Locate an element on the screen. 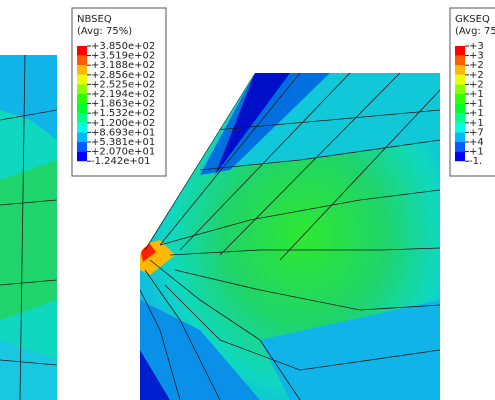 Image resolution: width=495 pixels, height=400 pixels. legend-label: +1.532e+02 is located at coordinates (123, 113).